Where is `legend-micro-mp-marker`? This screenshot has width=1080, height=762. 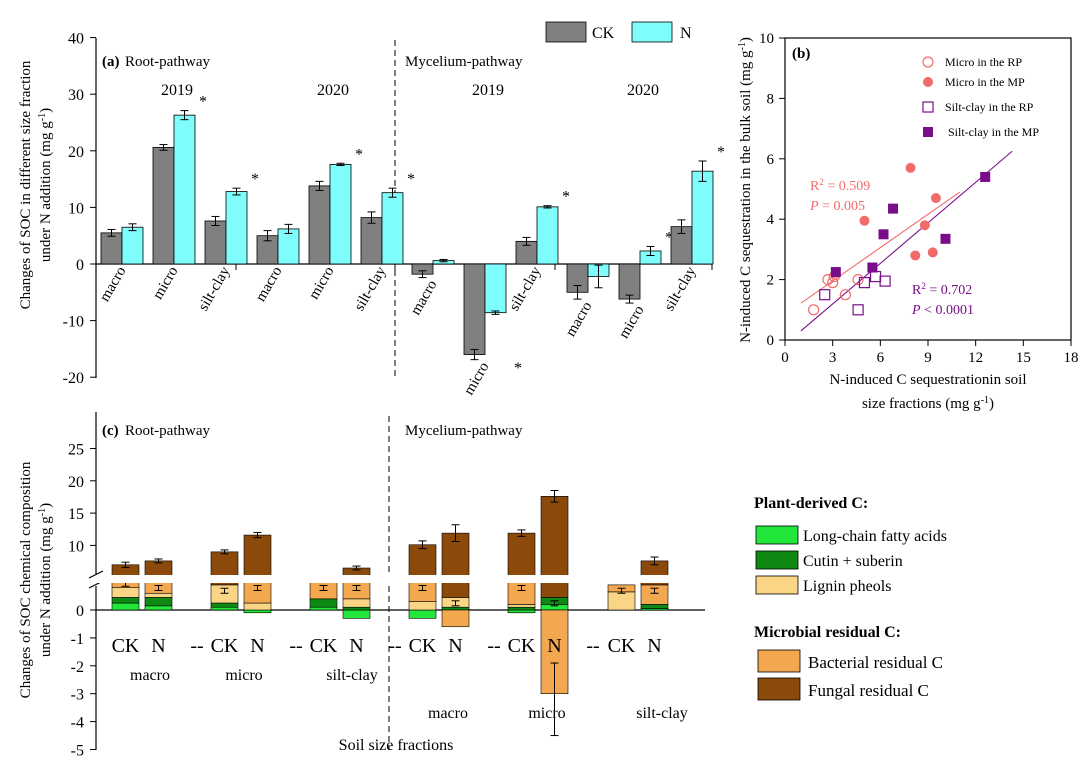 legend-micro-mp-marker is located at coordinates (928, 82).